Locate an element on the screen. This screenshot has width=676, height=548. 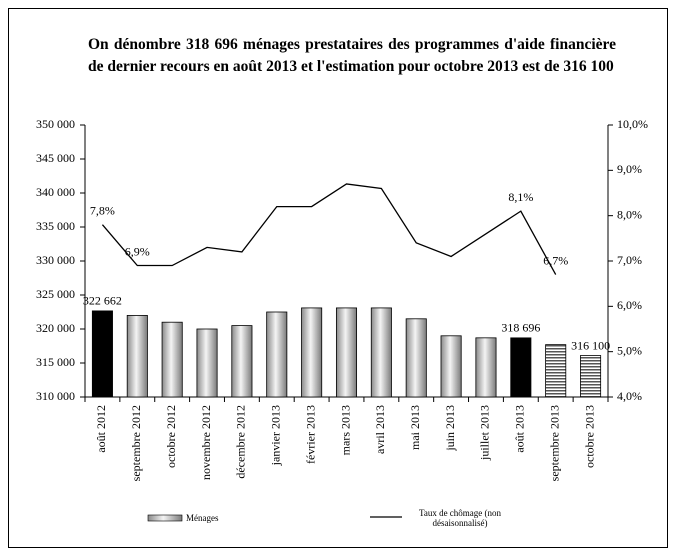
y2-tick-label: 5,0% is located at coordinates (629, 350).